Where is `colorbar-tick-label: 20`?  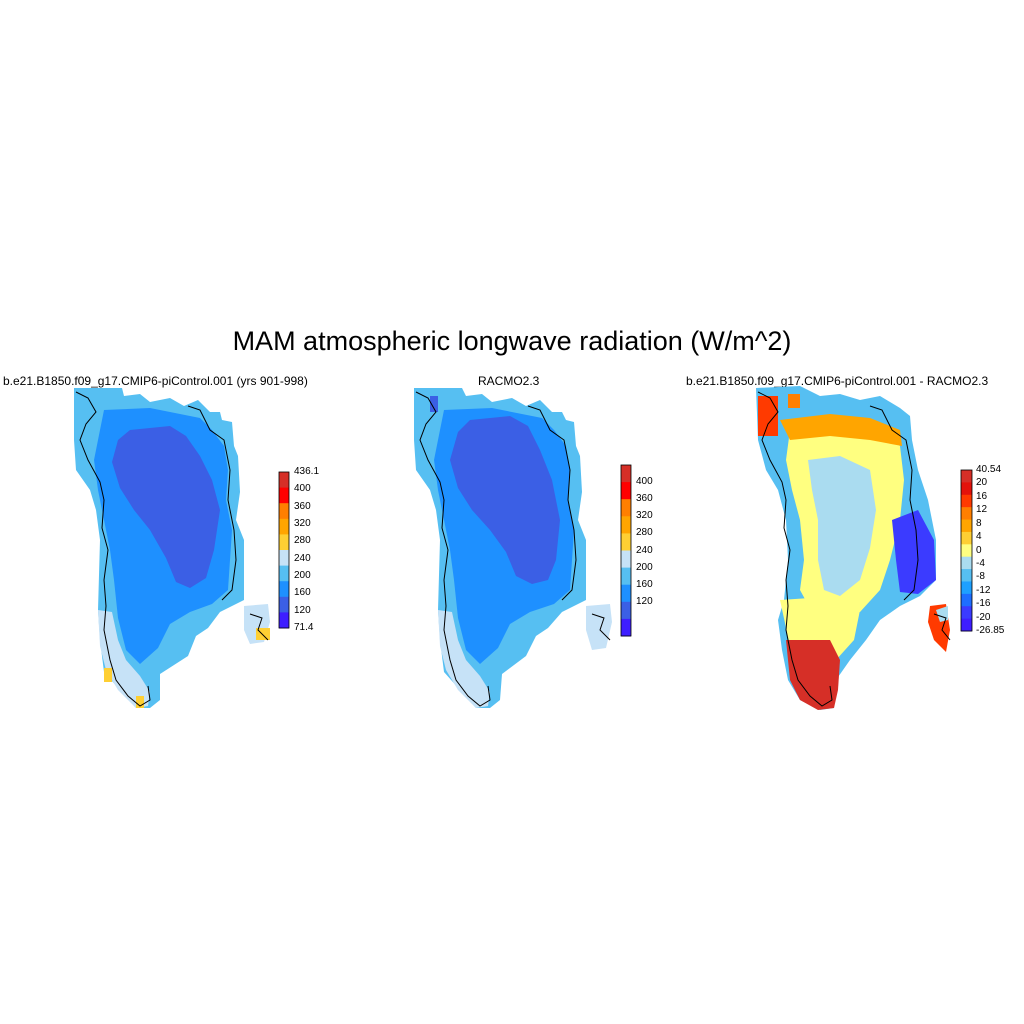
colorbar-tick-label: 20 is located at coordinates (982, 483).